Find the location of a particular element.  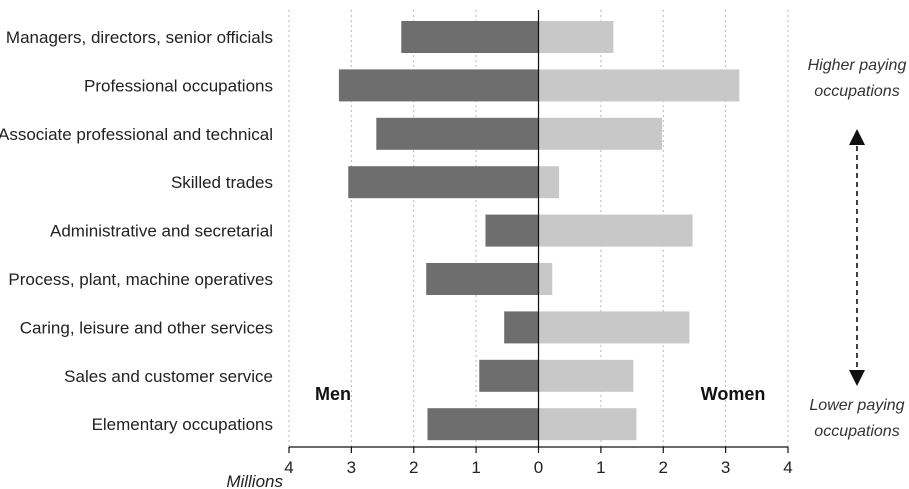

higher-paying-label-line2: occupations is located at coordinates (856, 91).